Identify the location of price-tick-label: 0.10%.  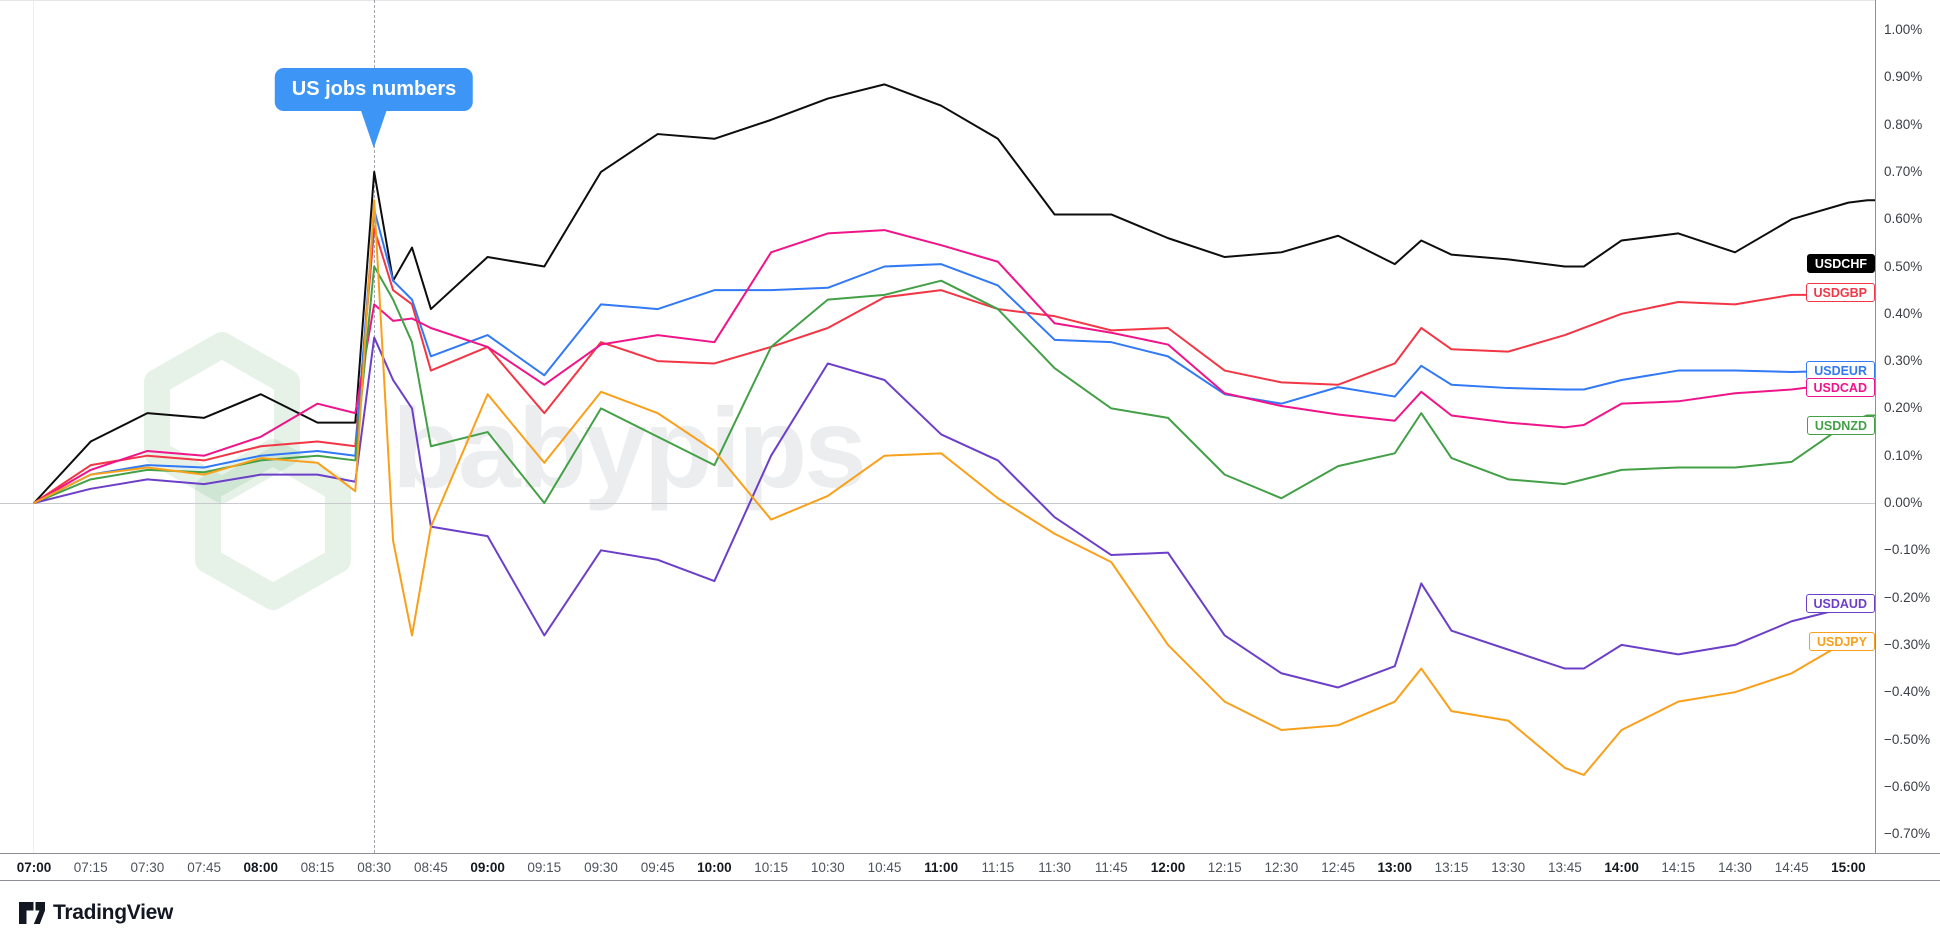
(1903, 455).